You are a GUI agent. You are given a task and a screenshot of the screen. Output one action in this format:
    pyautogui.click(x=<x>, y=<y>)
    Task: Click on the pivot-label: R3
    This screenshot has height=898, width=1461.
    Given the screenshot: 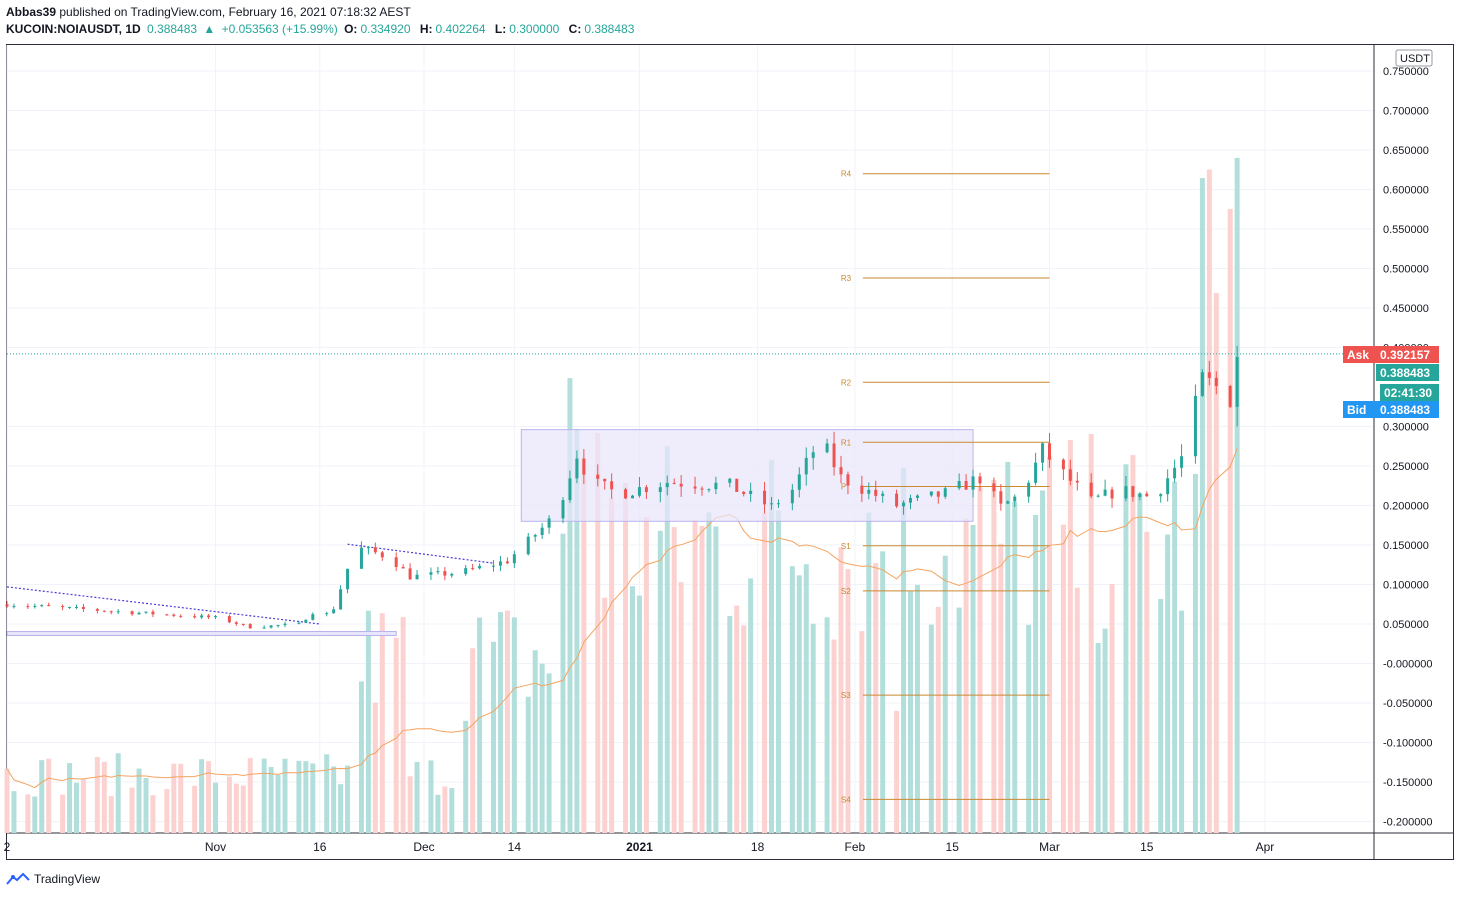 What is the action you would take?
    pyautogui.click(x=846, y=278)
    